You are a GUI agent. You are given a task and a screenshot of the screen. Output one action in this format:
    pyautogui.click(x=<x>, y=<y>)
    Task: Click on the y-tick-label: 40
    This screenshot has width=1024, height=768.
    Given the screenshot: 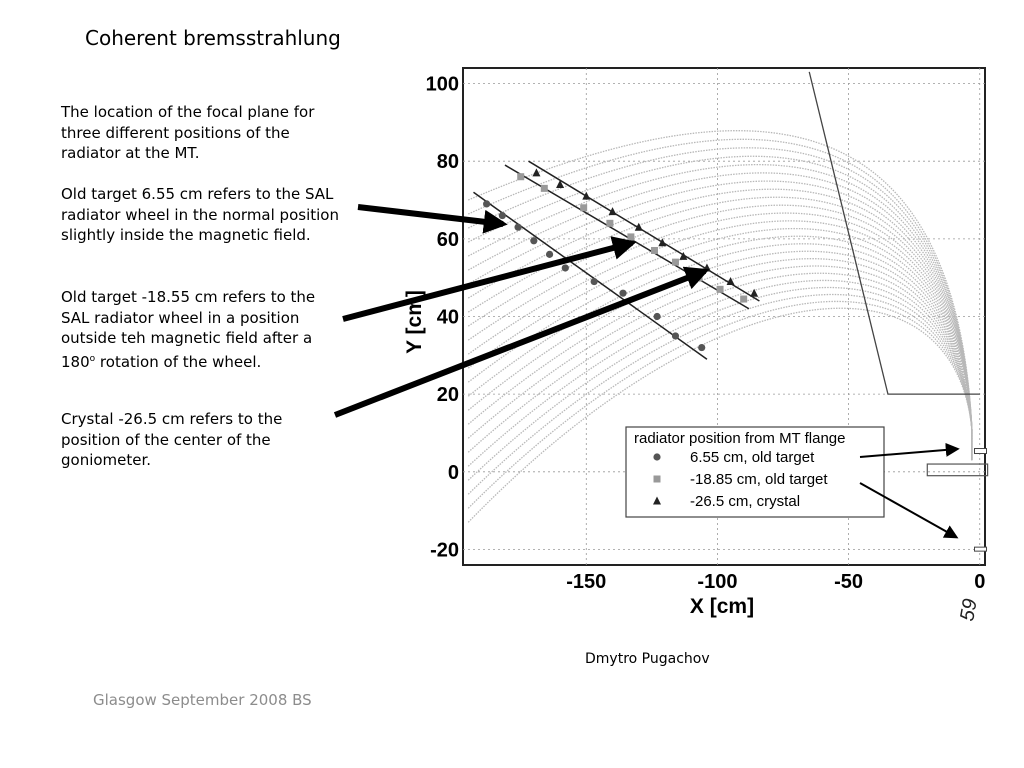 What is the action you would take?
    pyautogui.click(x=448, y=318)
    